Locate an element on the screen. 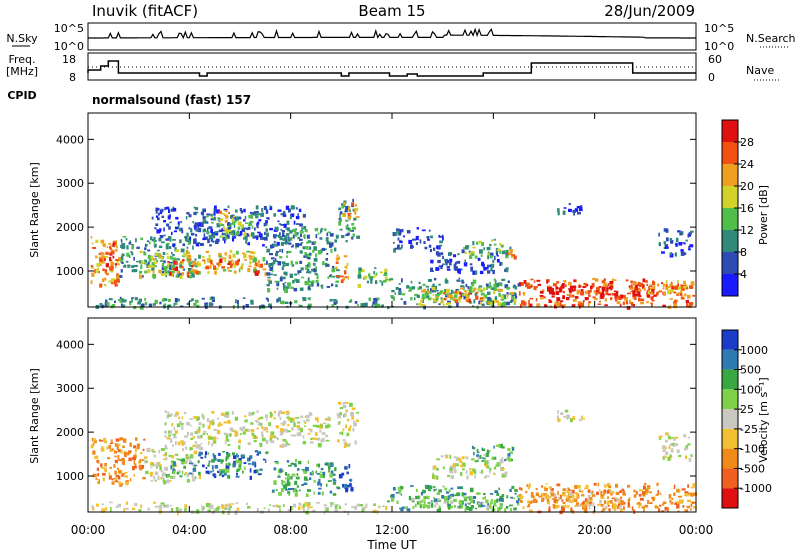  freq-label: Freq. is located at coordinates (21, 59).